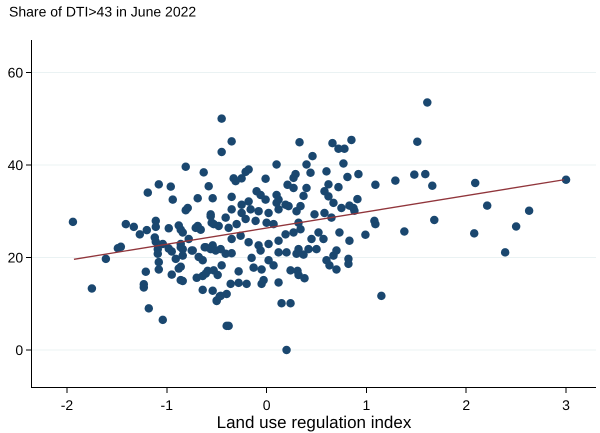  I want to click on chart-title: Share of DTI>43 in June 2022, so click(102, 11).